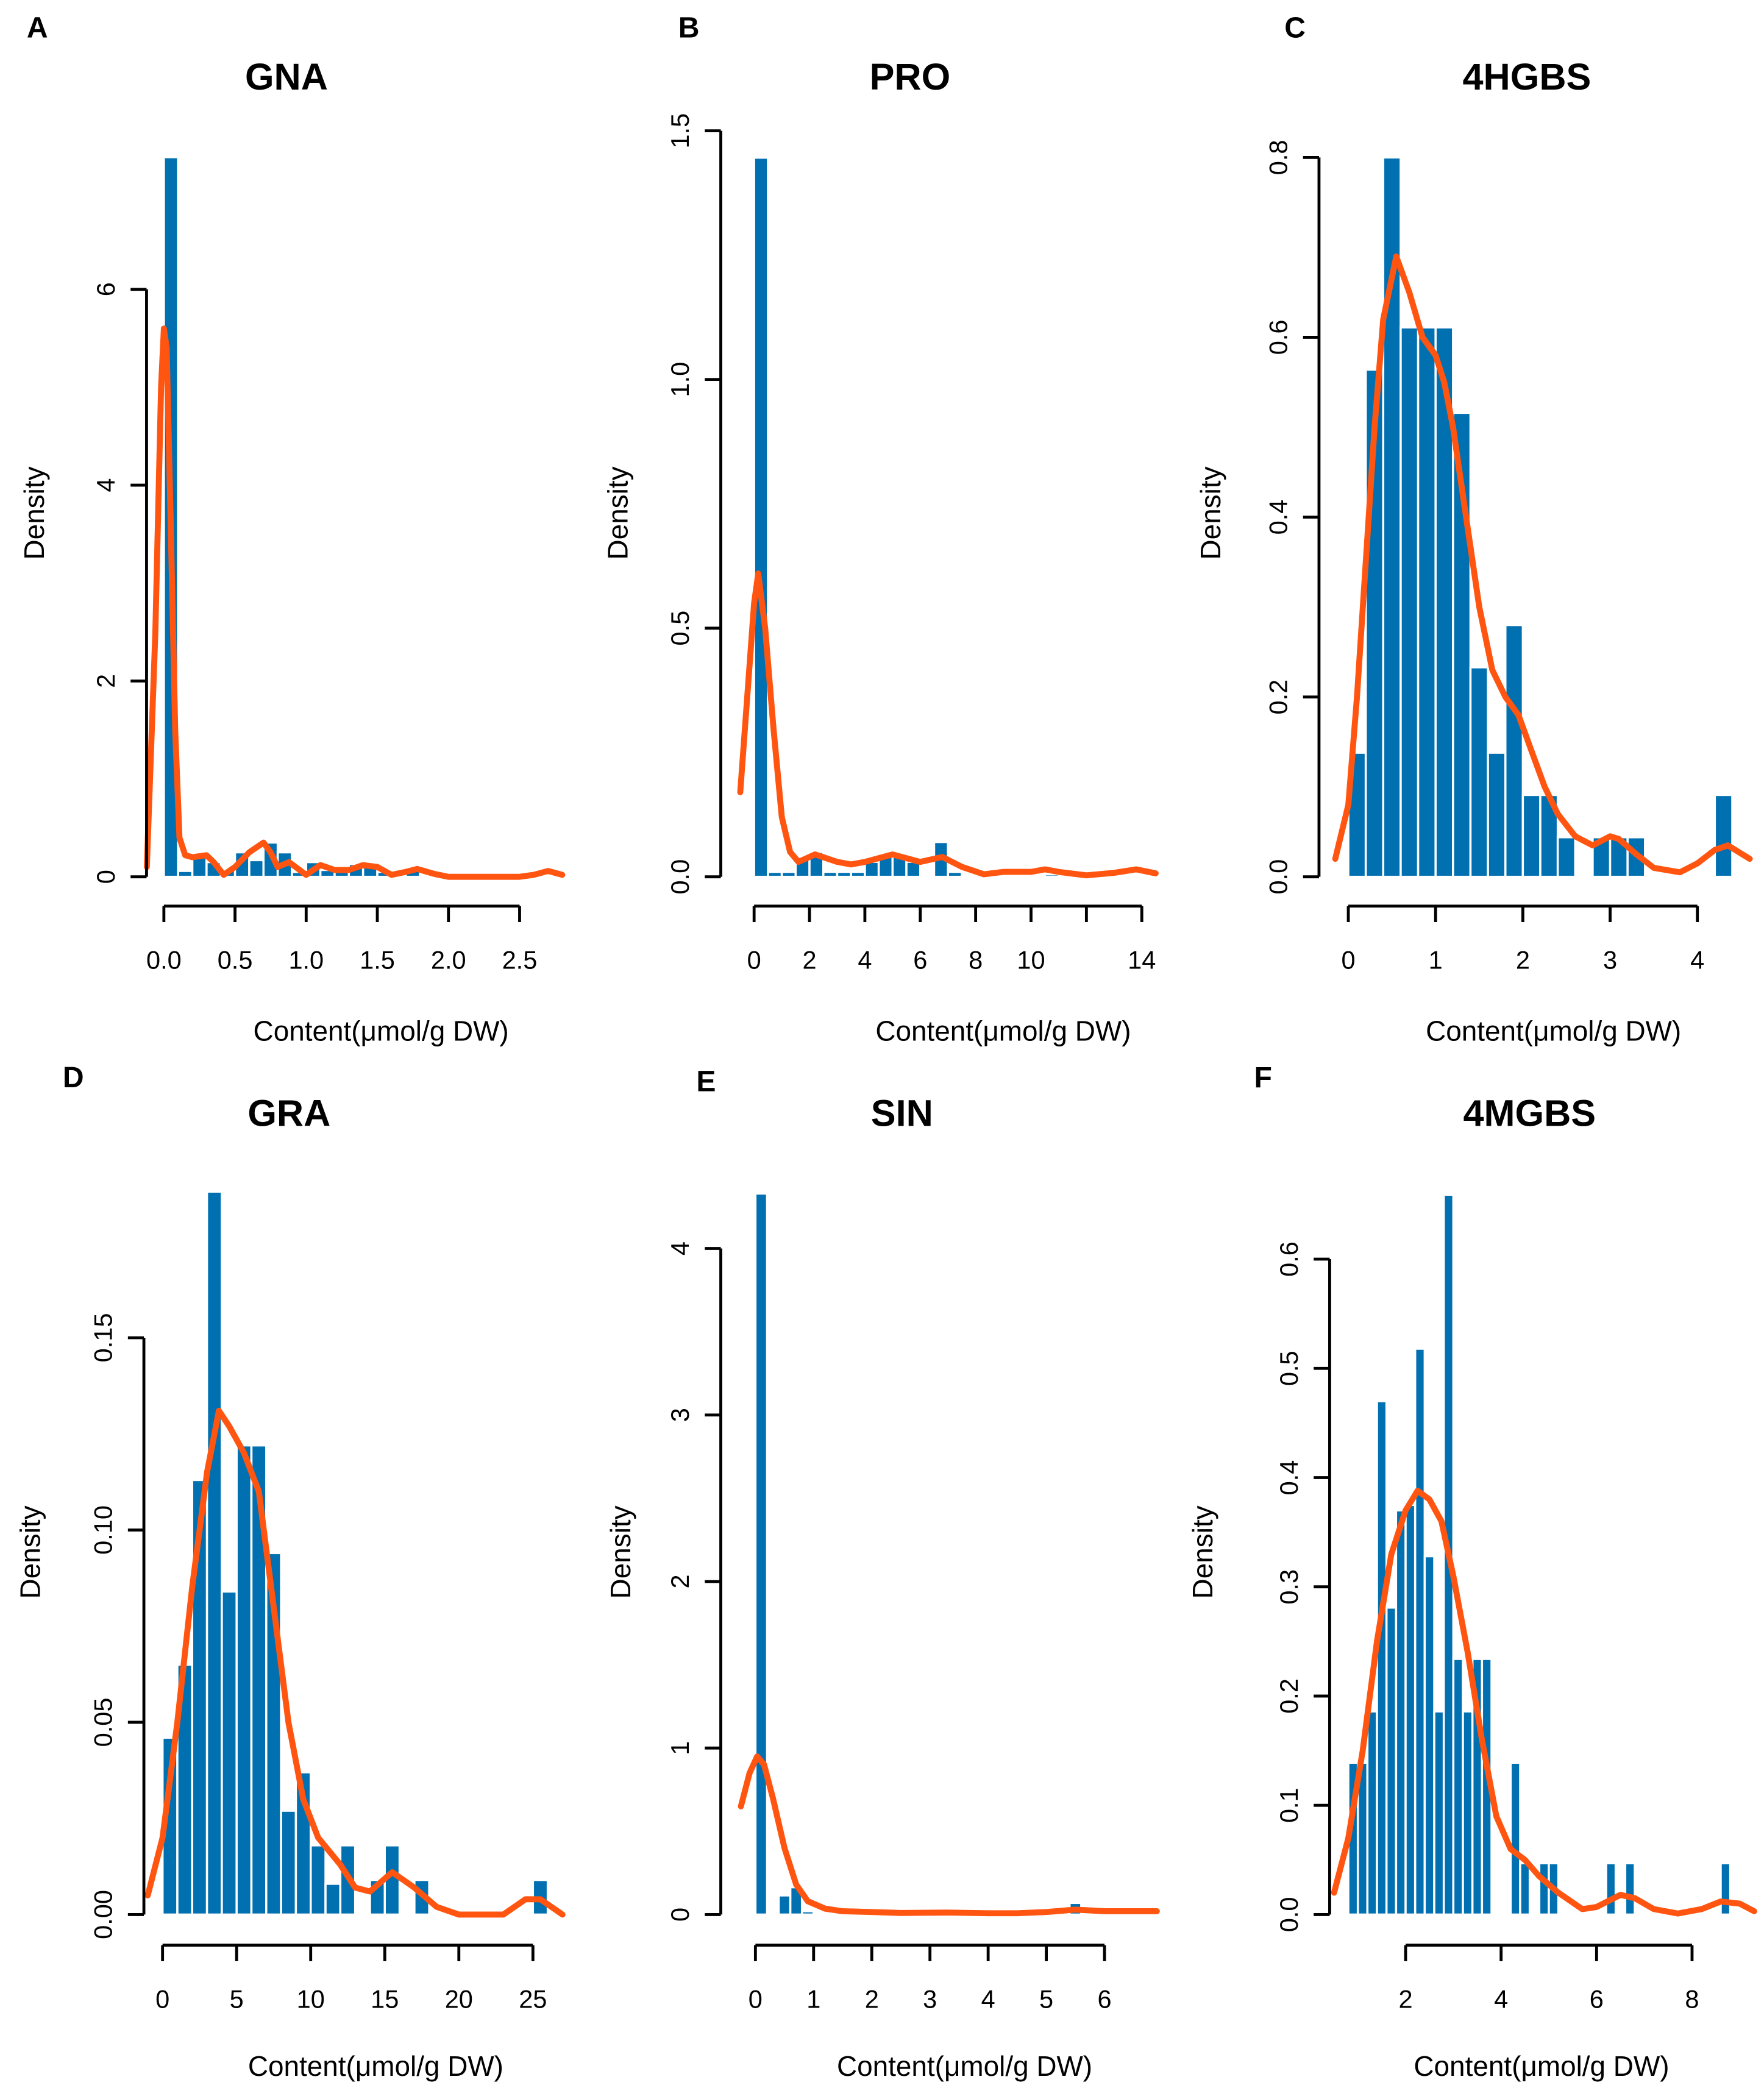 This screenshot has width=1764, height=2088. What do you see at coordinates (680, 379) in the screenshot?
I see `y-tick-label: 1.0` at bounding box center [680, 379].